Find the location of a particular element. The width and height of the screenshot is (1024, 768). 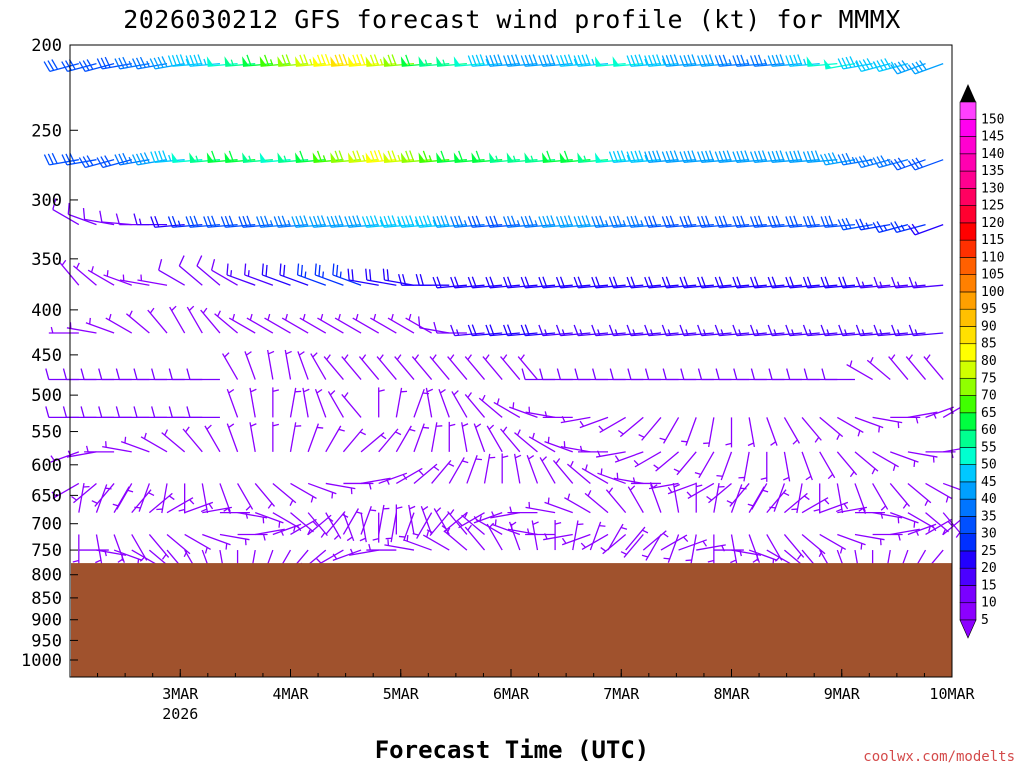

colorbar-label: 115 is located at coordinates (992, 240).